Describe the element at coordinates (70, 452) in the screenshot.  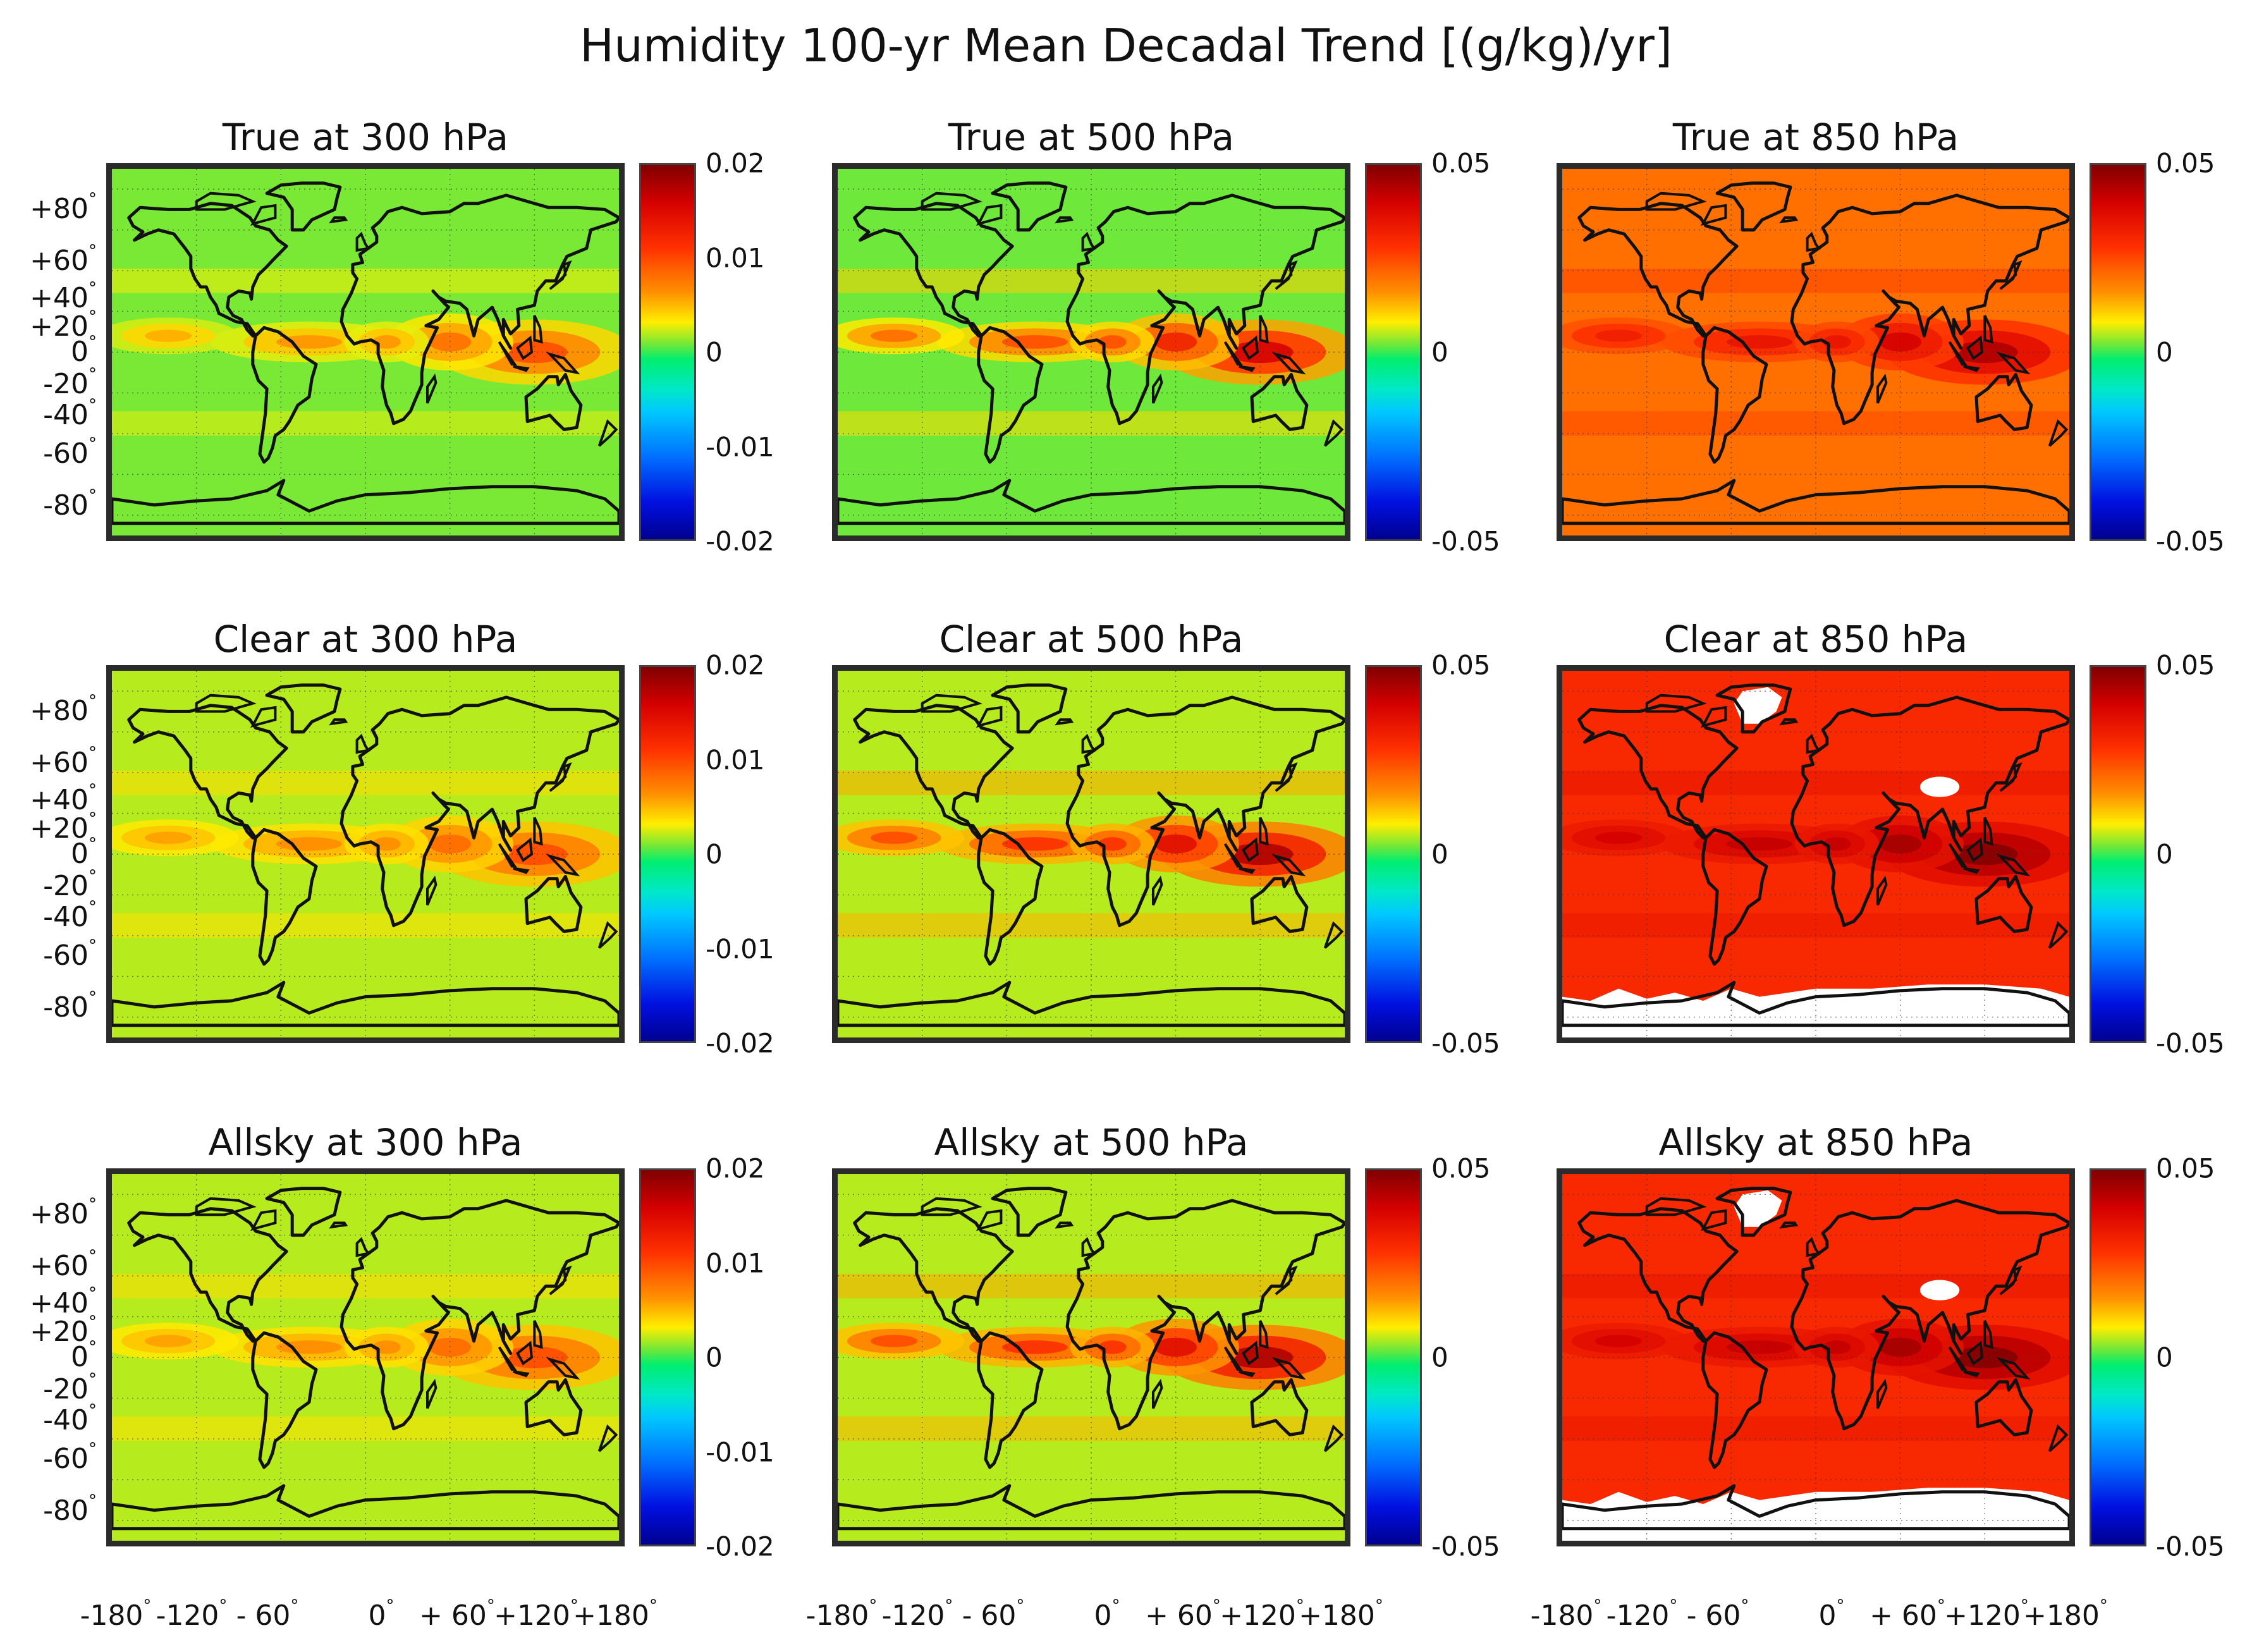
I see `lat-tick-label: -60°` at that location.